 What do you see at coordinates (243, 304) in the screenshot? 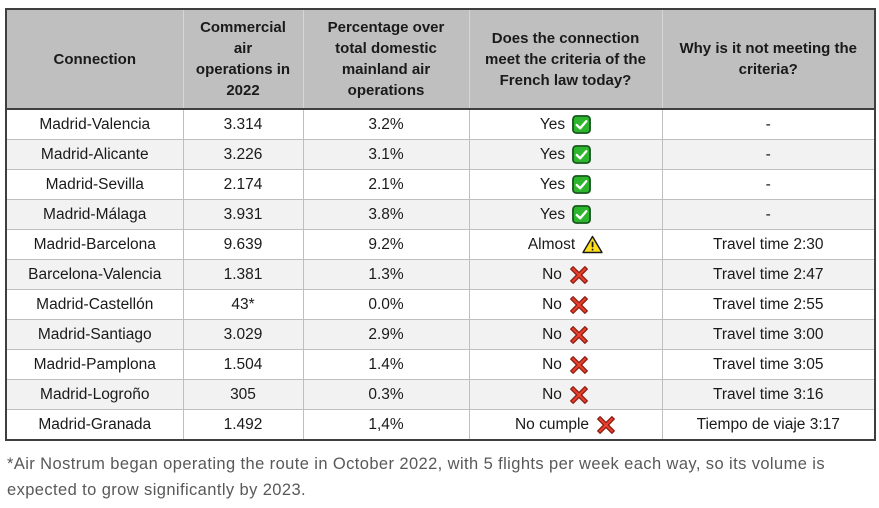
I see `operations-cell: 43*` at bounding box center [243, 304].